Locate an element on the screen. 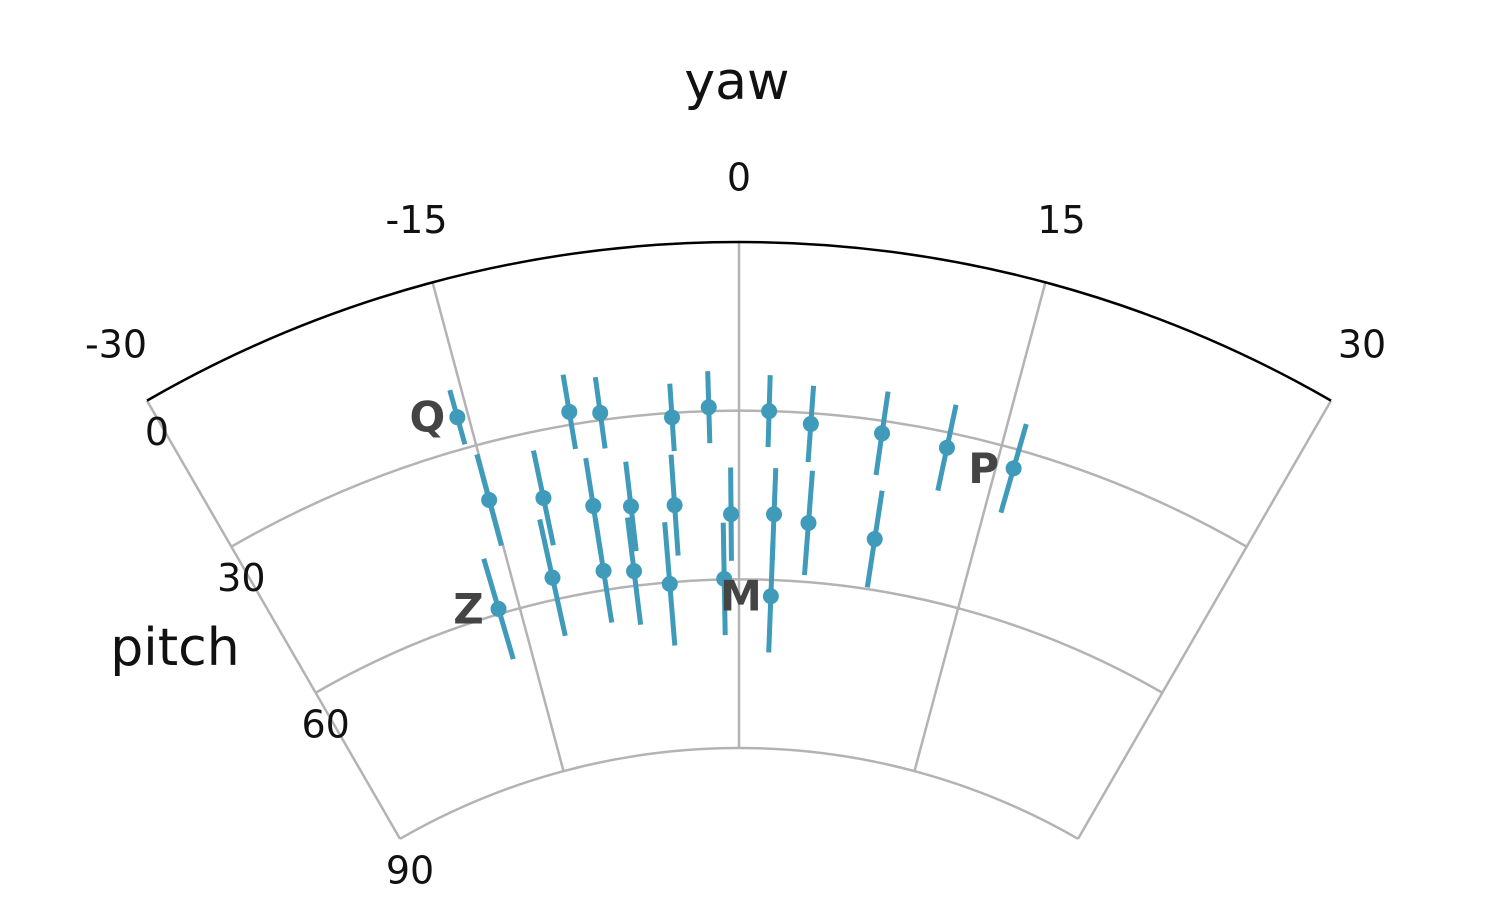 This screenshot has height=924, width=1496. annotation: Q is located at coordinates (427, 417).